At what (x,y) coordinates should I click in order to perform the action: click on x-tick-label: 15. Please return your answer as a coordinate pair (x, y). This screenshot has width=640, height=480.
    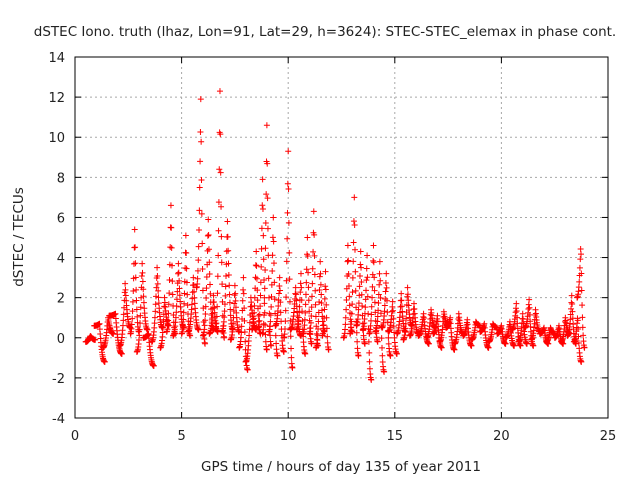
    Looking at the image, I should click on (395, 436).